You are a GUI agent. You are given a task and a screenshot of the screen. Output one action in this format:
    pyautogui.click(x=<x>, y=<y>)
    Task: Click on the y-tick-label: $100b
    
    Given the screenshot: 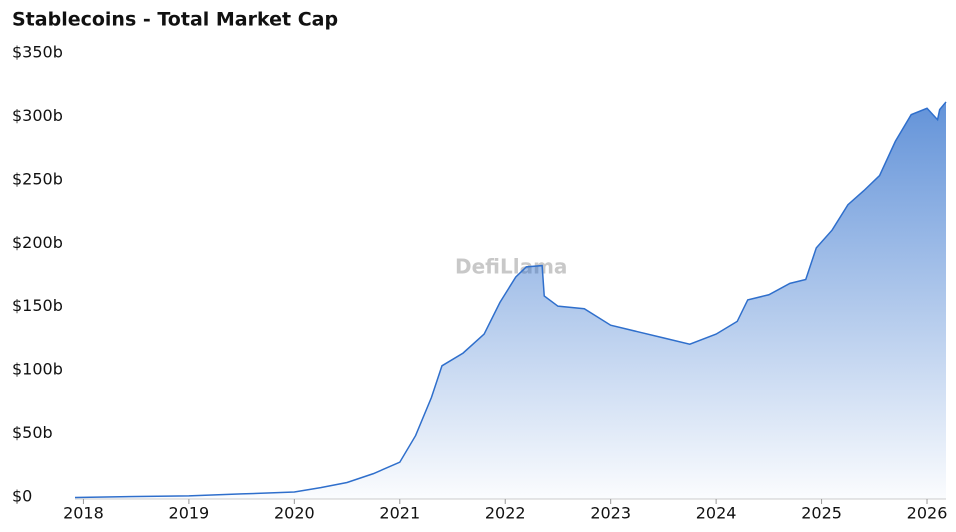 What is the action you would take?
    pyautogui.click(x=37, y=369)
    